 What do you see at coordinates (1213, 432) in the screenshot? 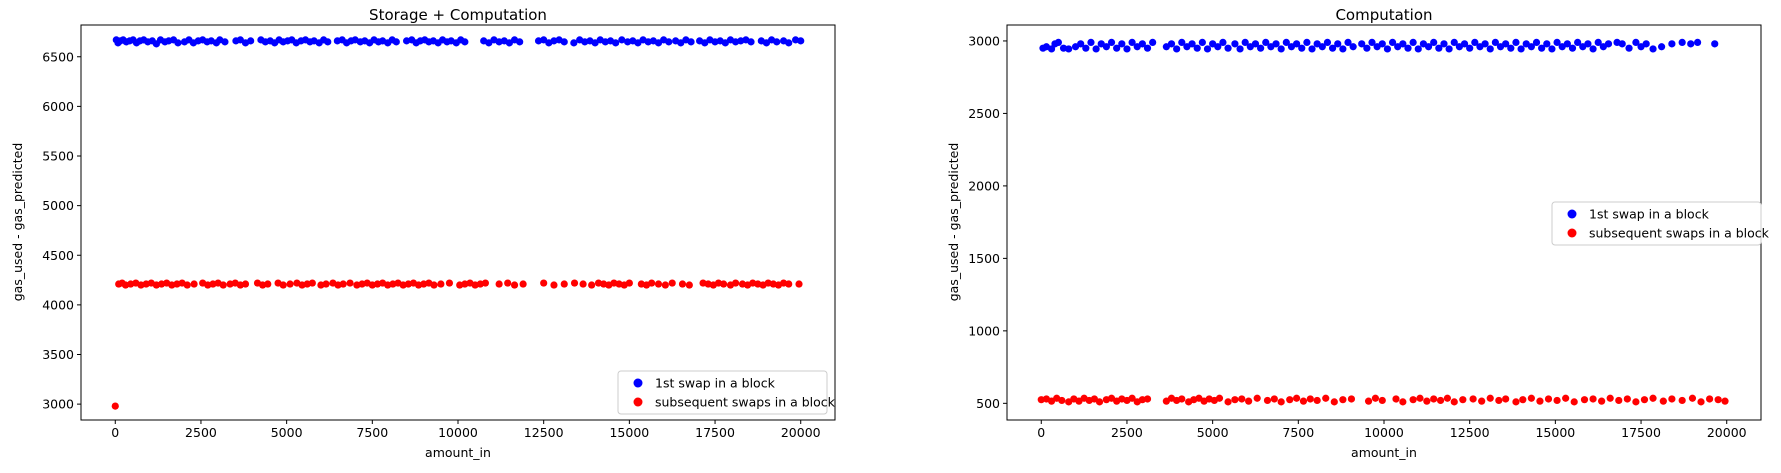
I see `right-x-tick-label: 5000` at bounding box center [1213, 432].